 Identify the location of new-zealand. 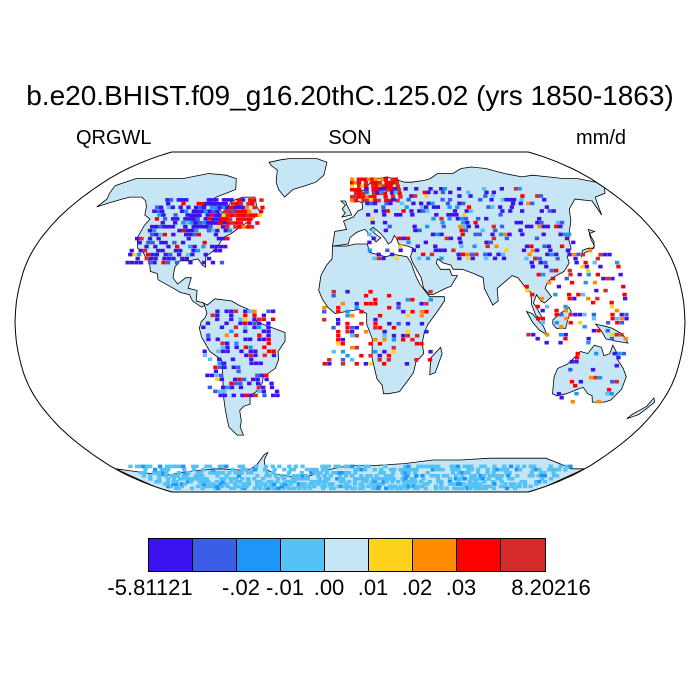
(641, 408).